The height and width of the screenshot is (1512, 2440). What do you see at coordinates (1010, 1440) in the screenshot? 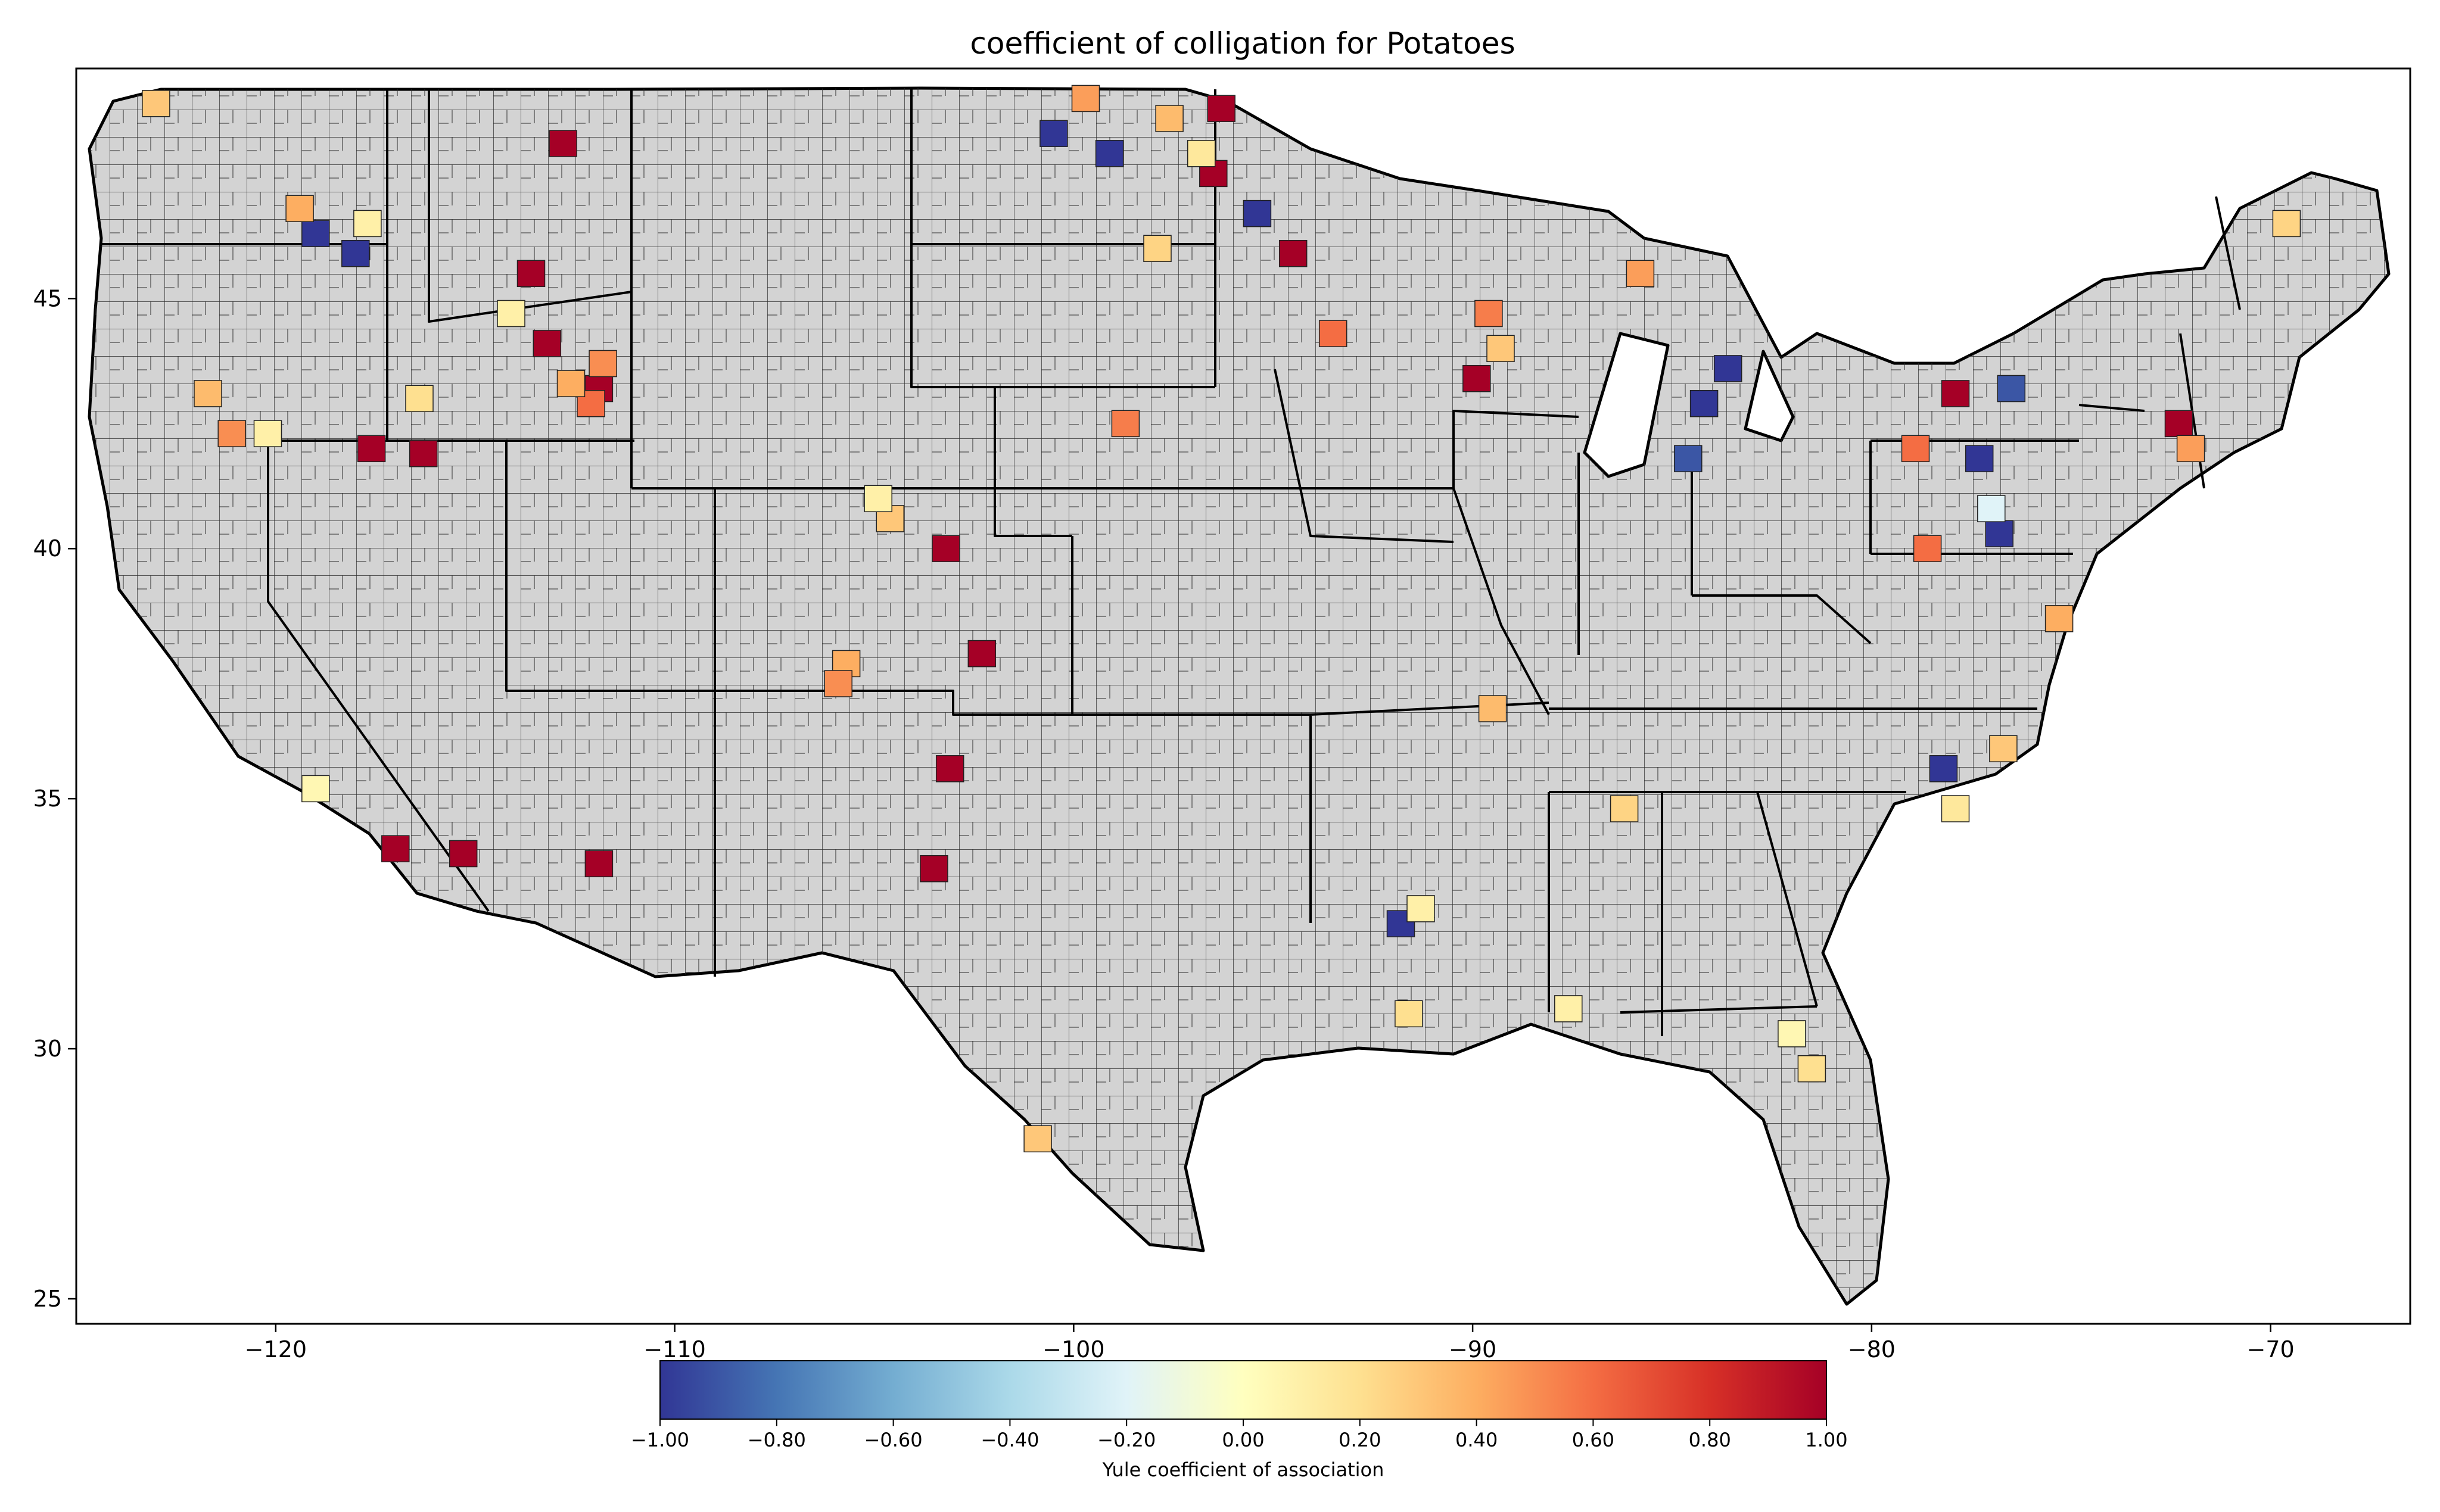
I see `colorbar-tick-label: −0.40` at bounding box center [1010, 1440].